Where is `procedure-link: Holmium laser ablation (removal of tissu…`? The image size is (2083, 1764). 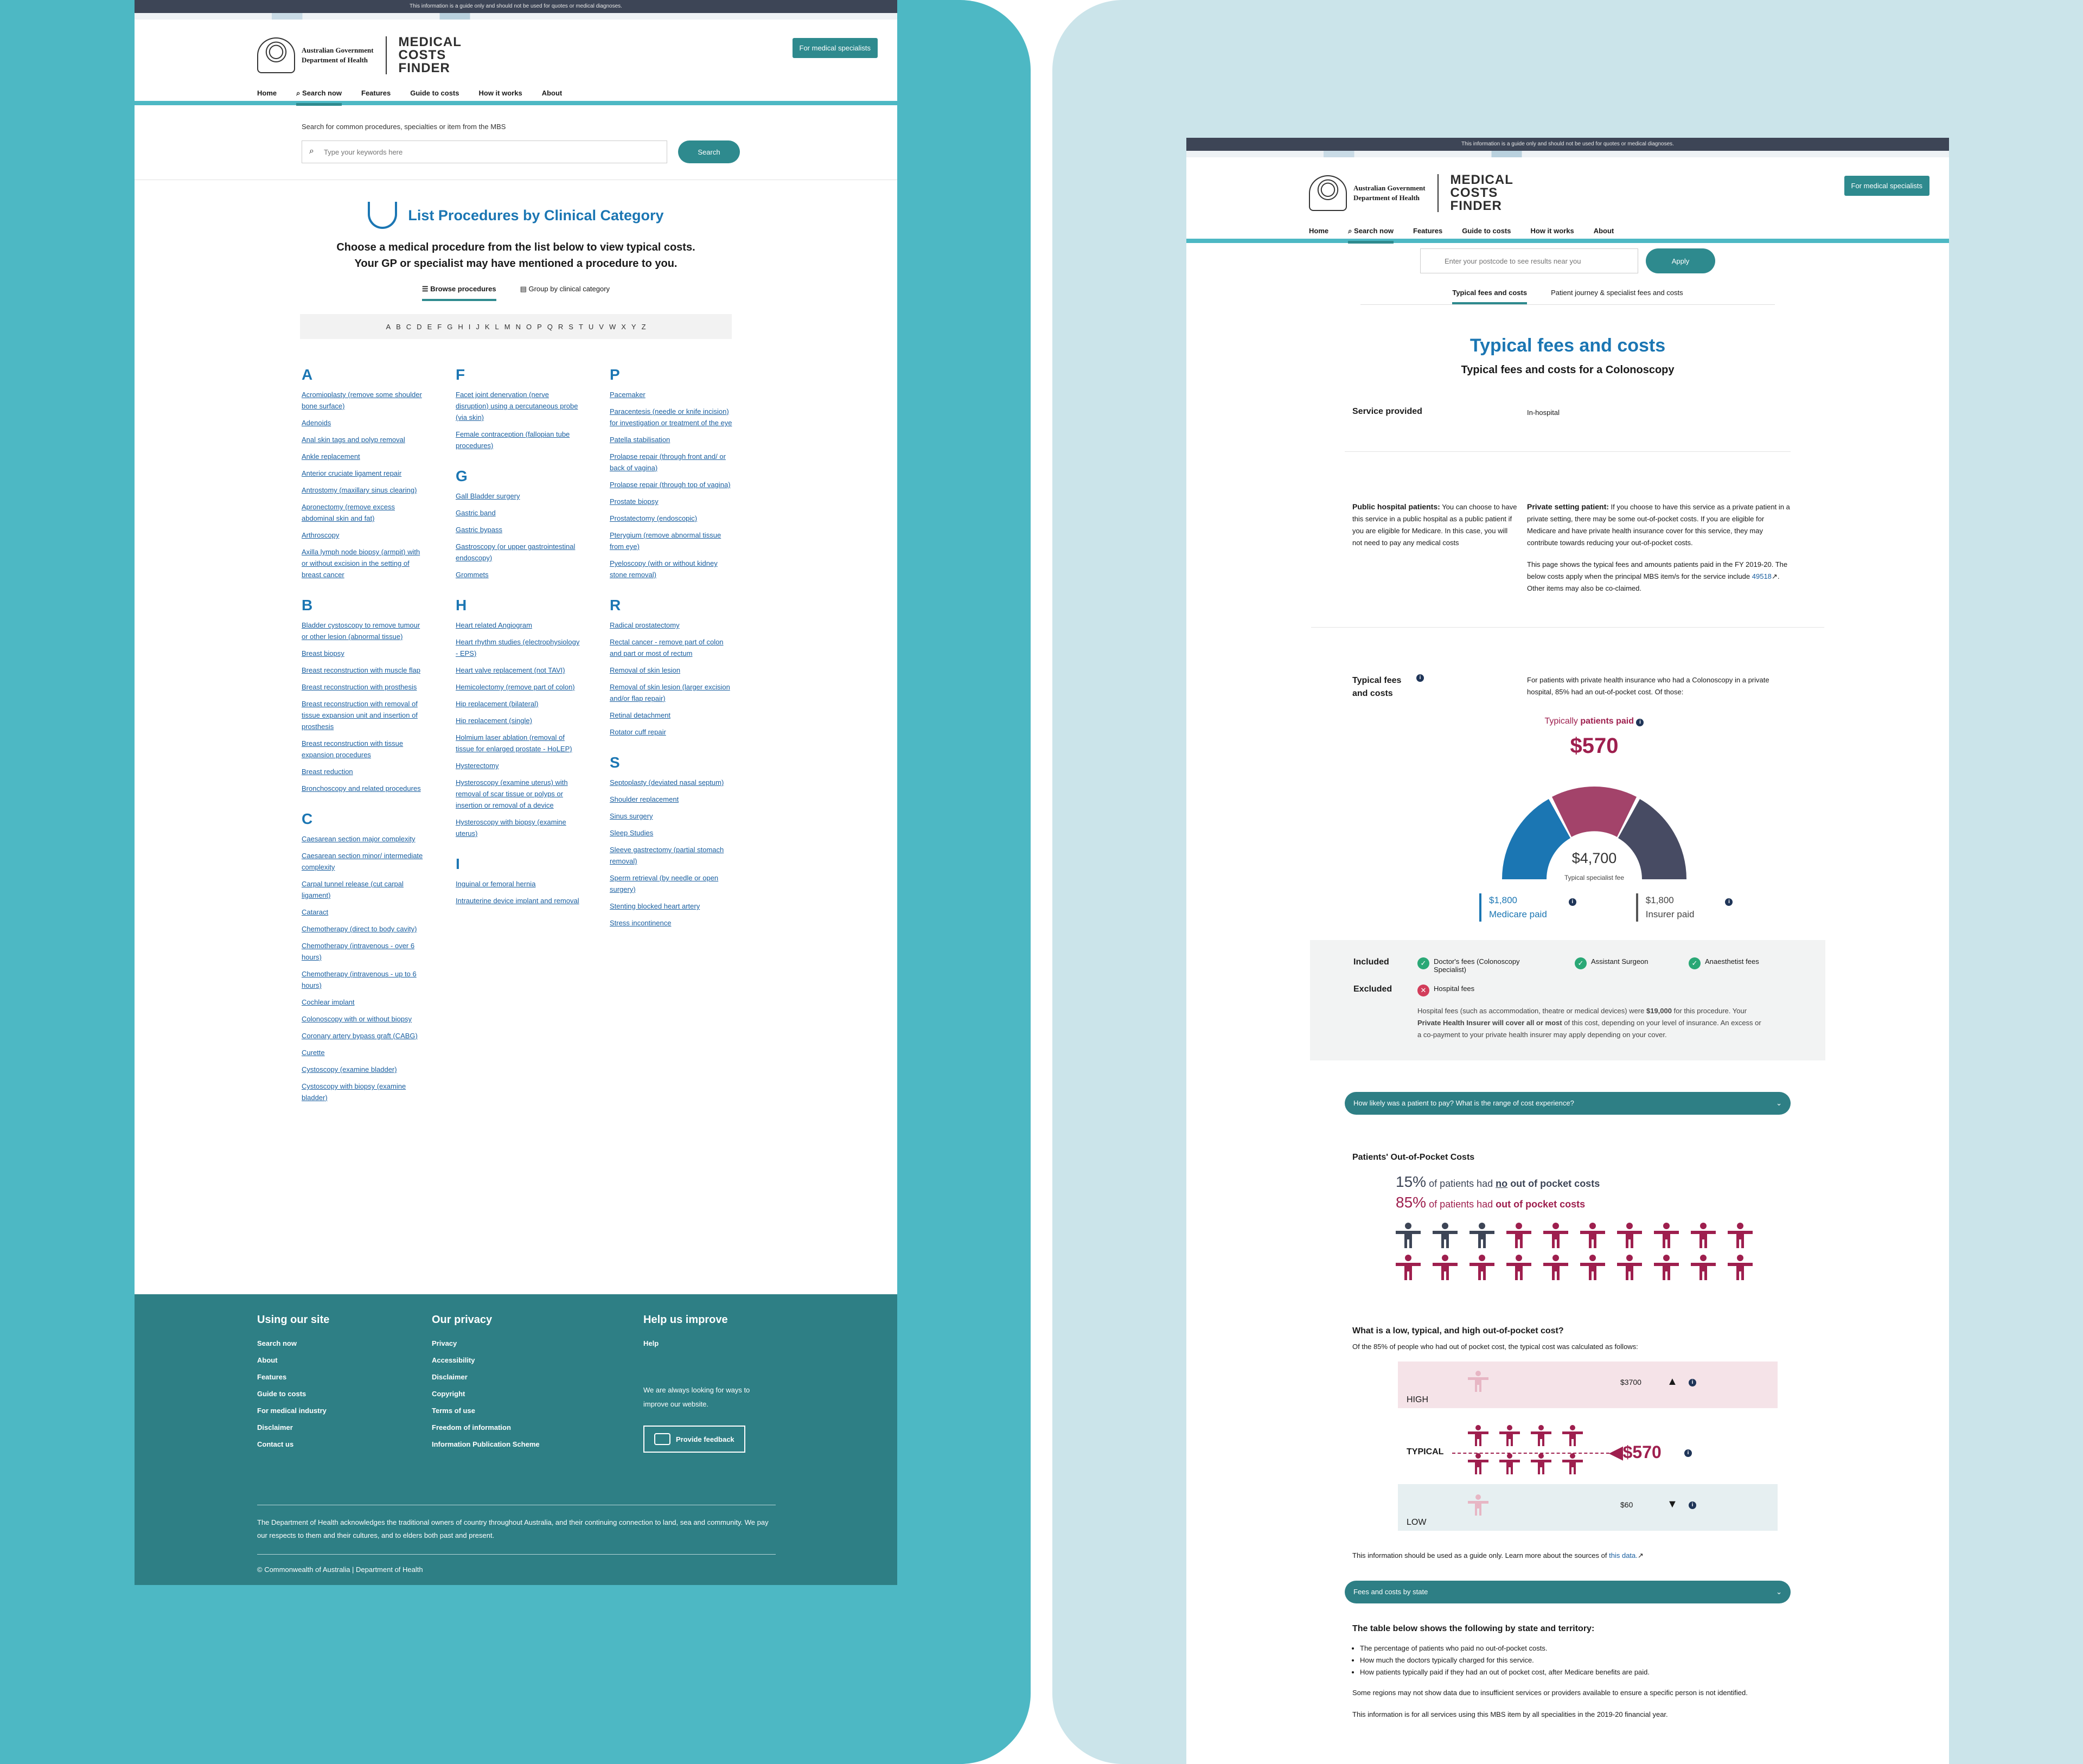 procedure-link: Holmium laser ablation (removal of tissu… is located at coordinates (514, 743).